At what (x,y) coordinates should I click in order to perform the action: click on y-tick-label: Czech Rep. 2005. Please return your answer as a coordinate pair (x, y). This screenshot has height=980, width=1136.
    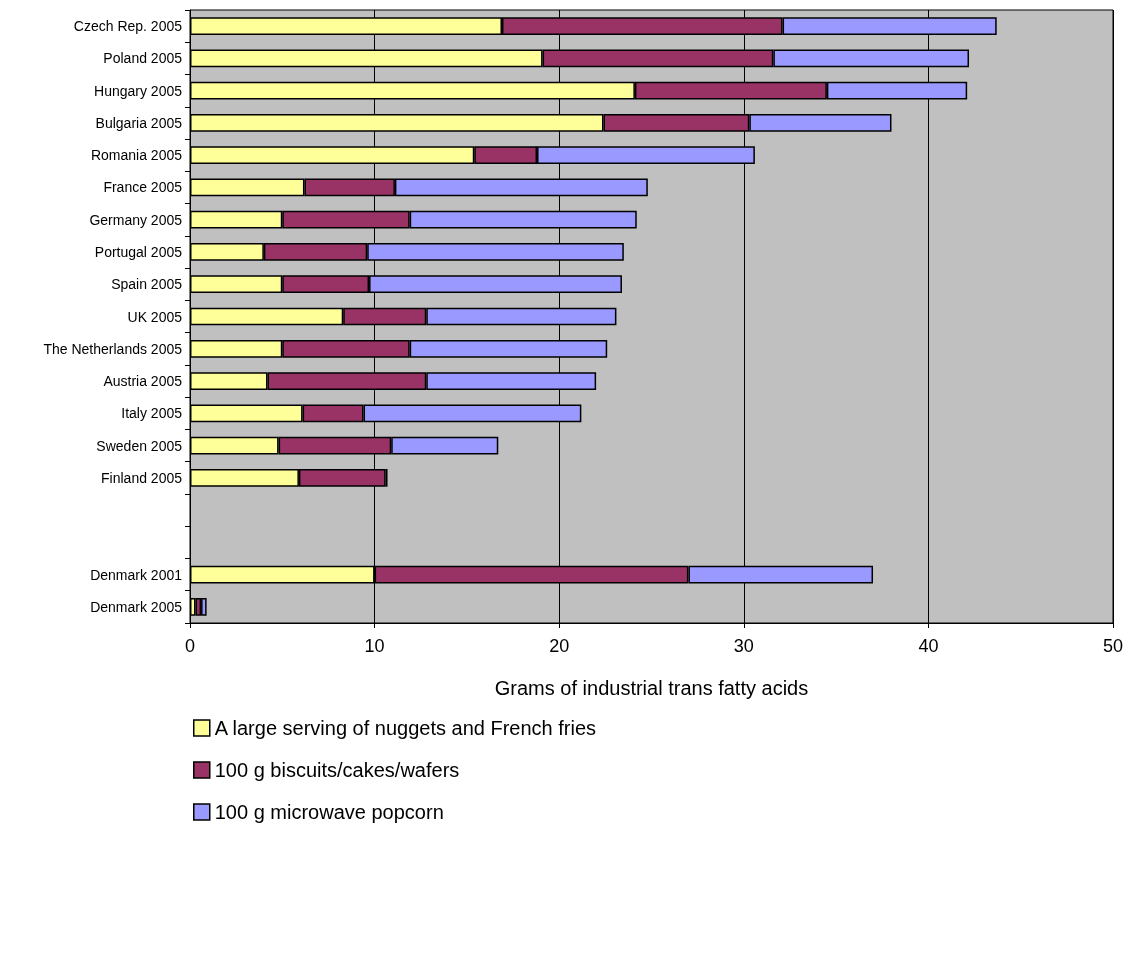
    Looking at the image, I should click on (128, 26).